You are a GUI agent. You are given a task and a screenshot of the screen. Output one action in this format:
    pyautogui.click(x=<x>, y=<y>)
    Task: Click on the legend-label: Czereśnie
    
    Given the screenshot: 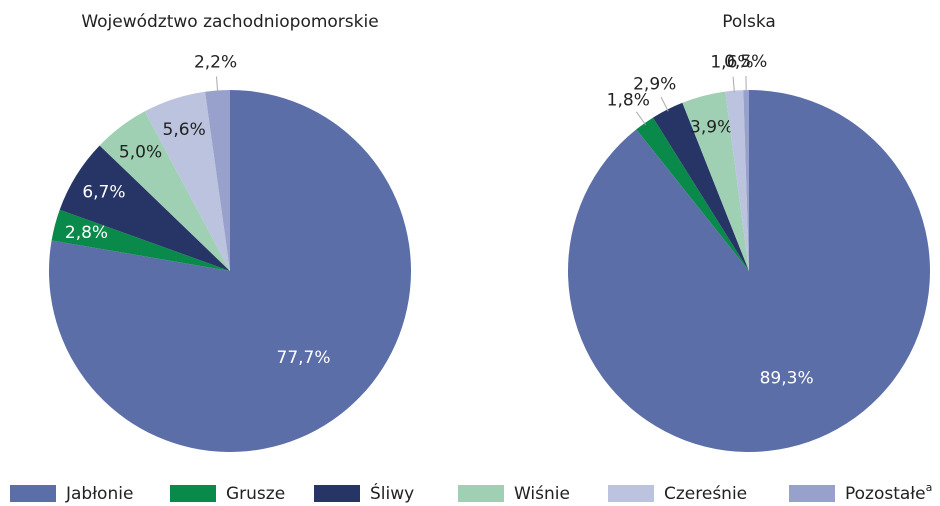 What is the action you would take?
    pyautogui.click(x=705, y=494)
    